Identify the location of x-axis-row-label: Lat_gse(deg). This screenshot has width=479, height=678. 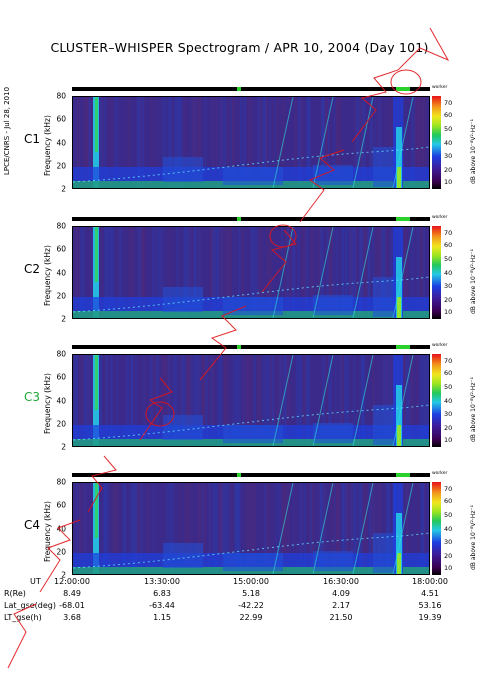
(30, 605).